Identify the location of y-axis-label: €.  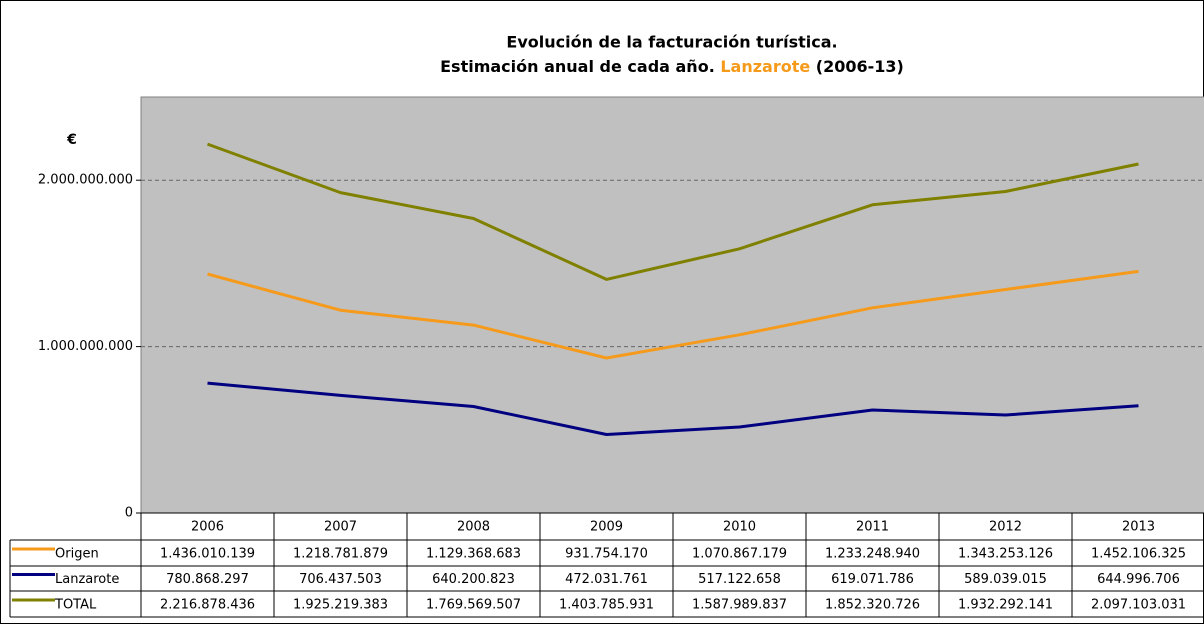
(71, 140).